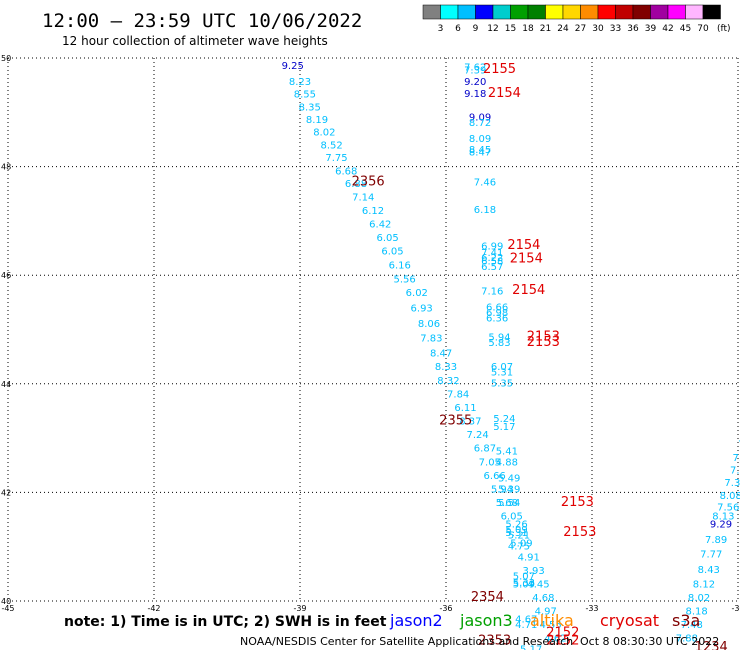 This screenshot has width=740, height=650. What do you see at coordinates (692, 625) in the screenshot?
I see `wave-height-point: 7.48` at bounding box center [692, 625].